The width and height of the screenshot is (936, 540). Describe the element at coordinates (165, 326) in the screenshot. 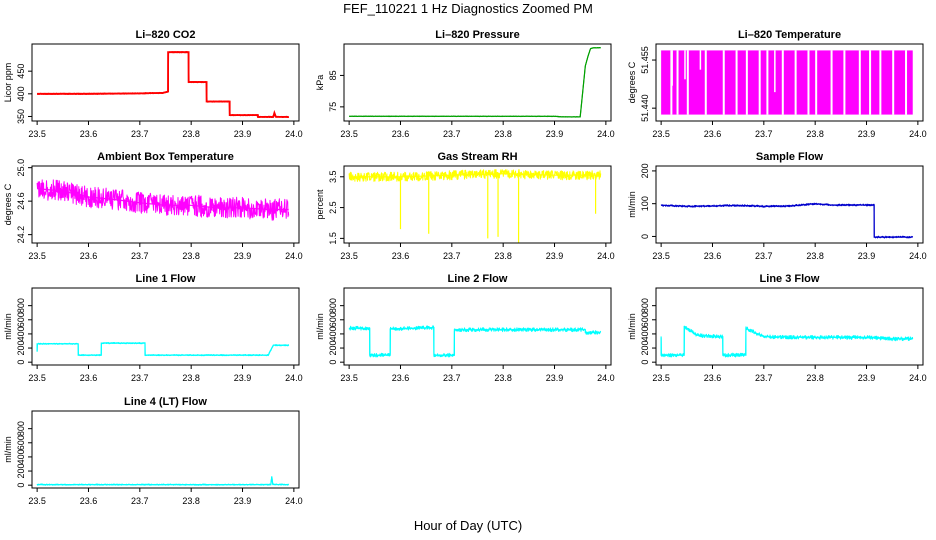

I see `panel-7-frame` at that location.